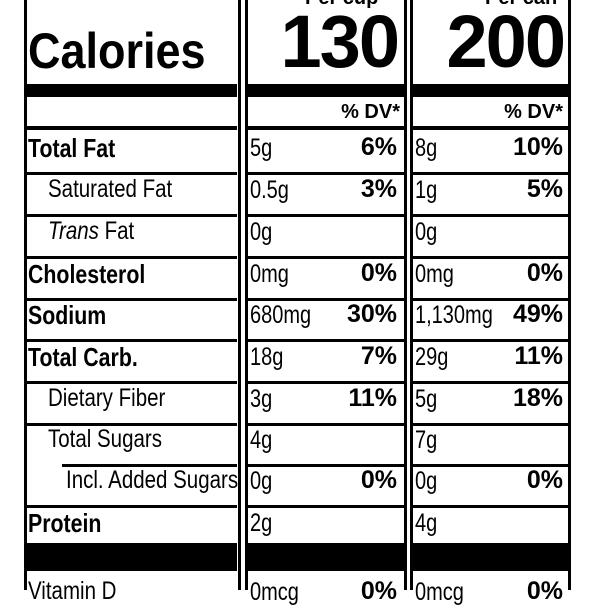 The image size is (590, 606). What do you see at coordinates (569, 295) in the screenshot?
I see `outer-border-right` at bounding box center [569, 295].